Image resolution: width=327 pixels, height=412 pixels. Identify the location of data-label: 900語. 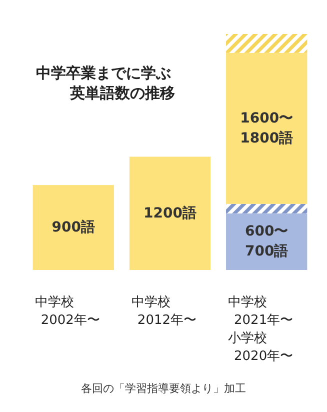
(74, 227).